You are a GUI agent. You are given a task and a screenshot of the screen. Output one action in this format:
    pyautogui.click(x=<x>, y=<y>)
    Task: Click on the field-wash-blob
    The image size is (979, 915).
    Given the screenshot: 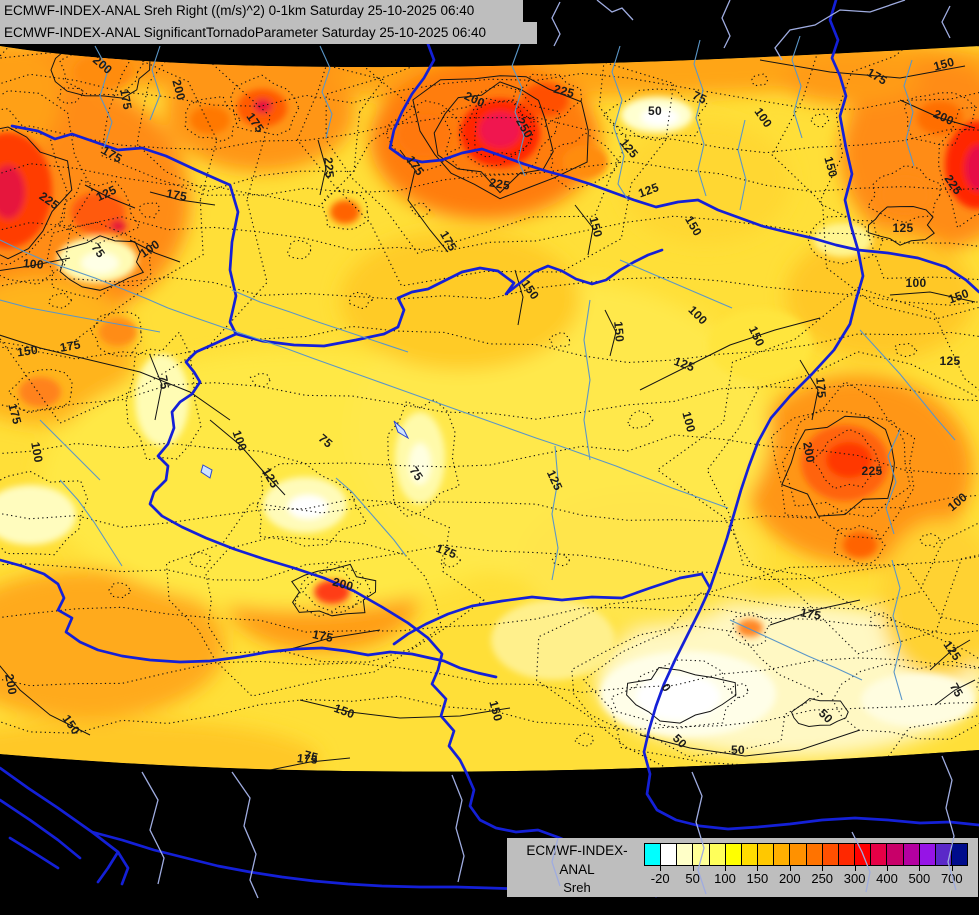 What is the action you would take?
    pyautogui.click(x=640, y=560)
    